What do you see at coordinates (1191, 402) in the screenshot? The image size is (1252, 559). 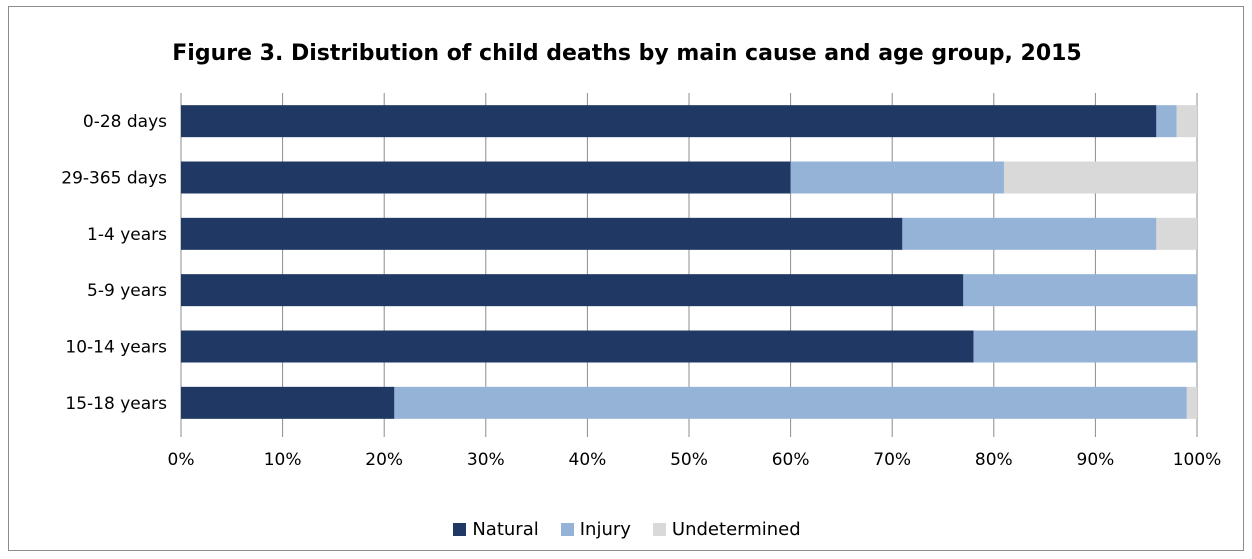 I see `bar-undetermined-15-18-years` at bounding box center [1191, 402].